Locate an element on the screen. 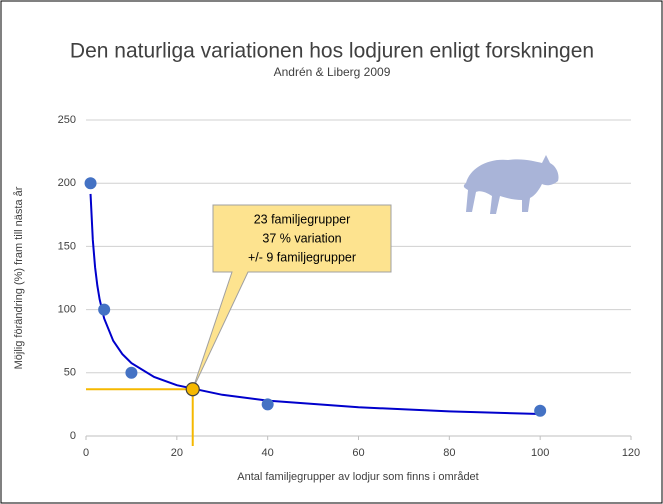  highlight-point is located at coordinates (192, 389).